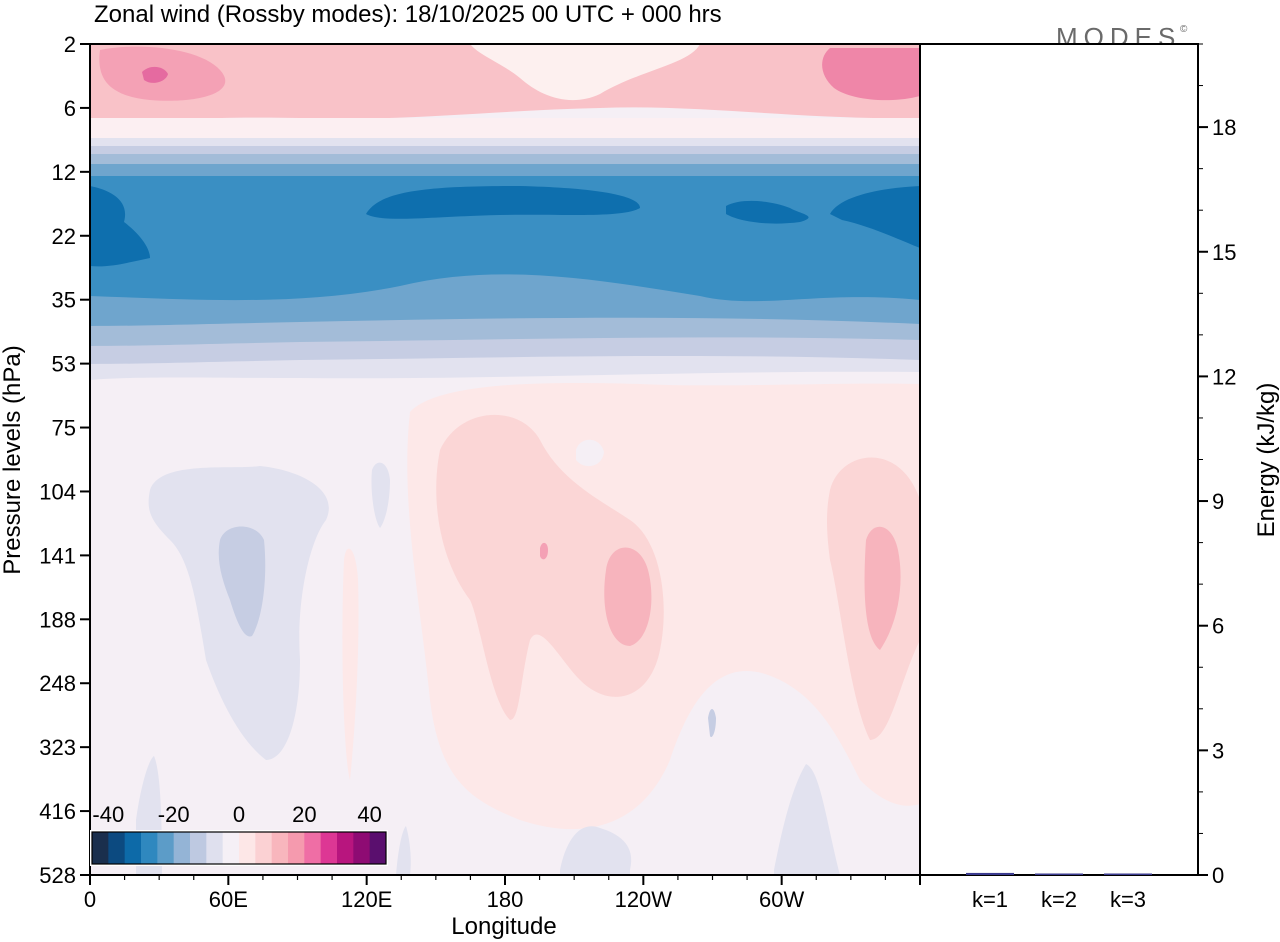 This screenshot has width=1280, height=942. Describe the element at coordinates (155, 74) in the screenshot. I see `upper-positive-hotspot` at that location.